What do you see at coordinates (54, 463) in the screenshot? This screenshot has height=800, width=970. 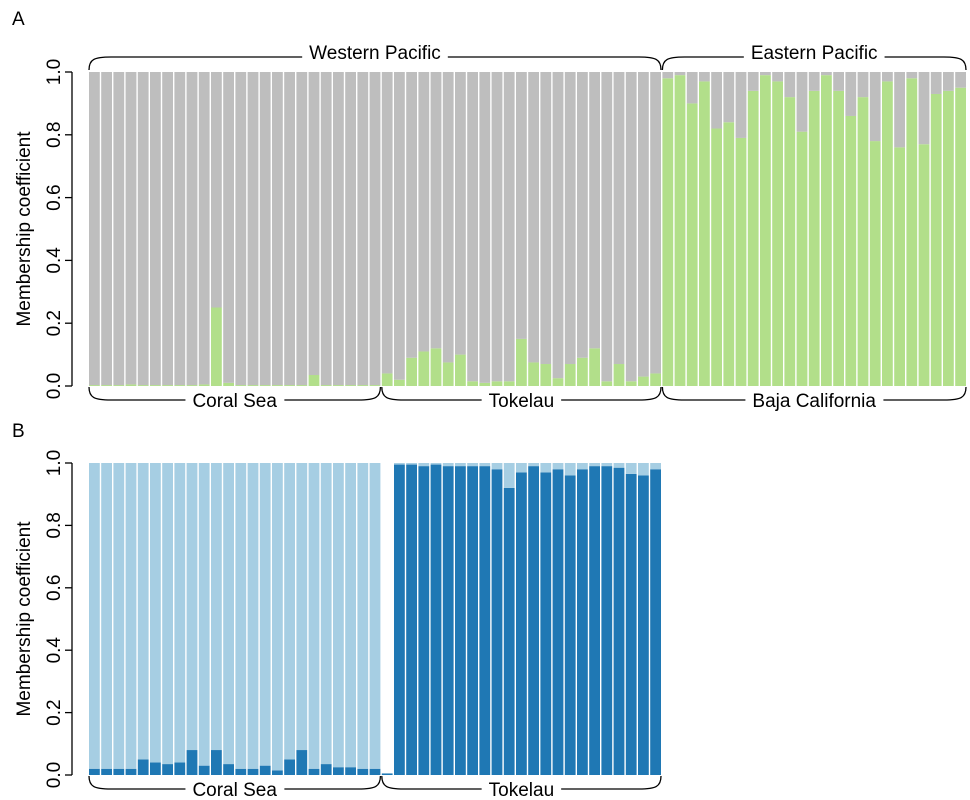 I see `y-tick-label: 1.0` at bounding box center [54, 463].